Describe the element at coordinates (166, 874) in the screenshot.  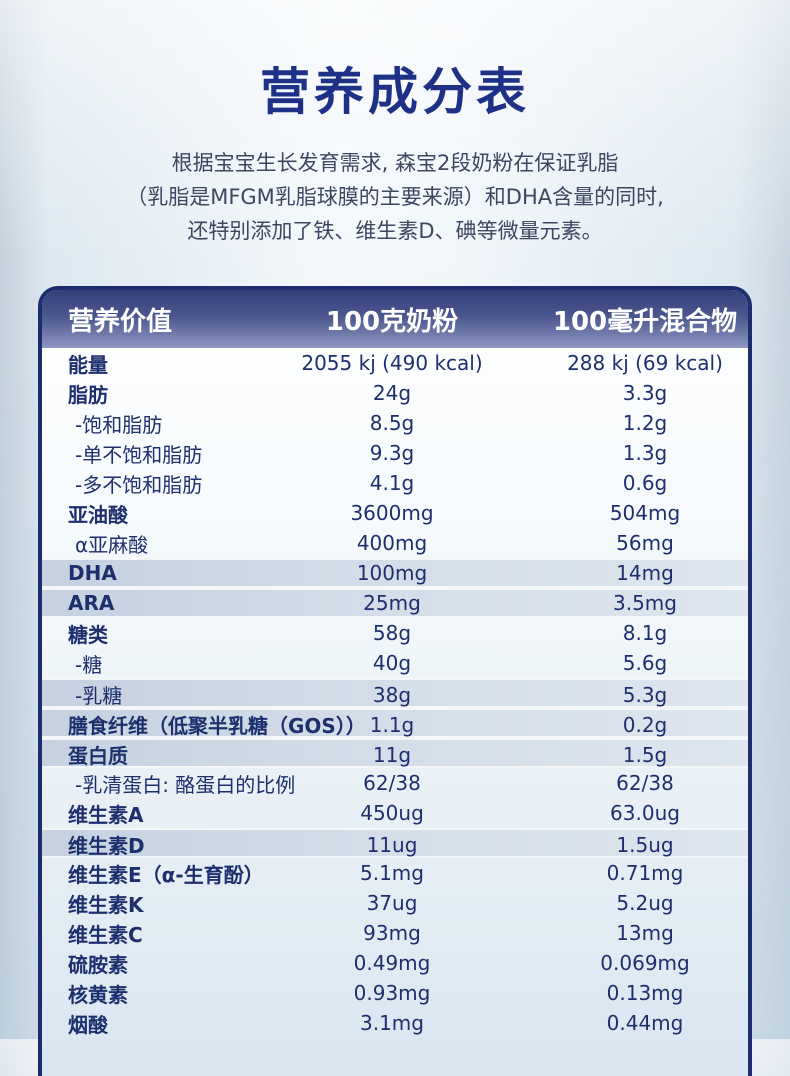
I see `nutrient-label: 维生素E（α-生育酚）` at that location.